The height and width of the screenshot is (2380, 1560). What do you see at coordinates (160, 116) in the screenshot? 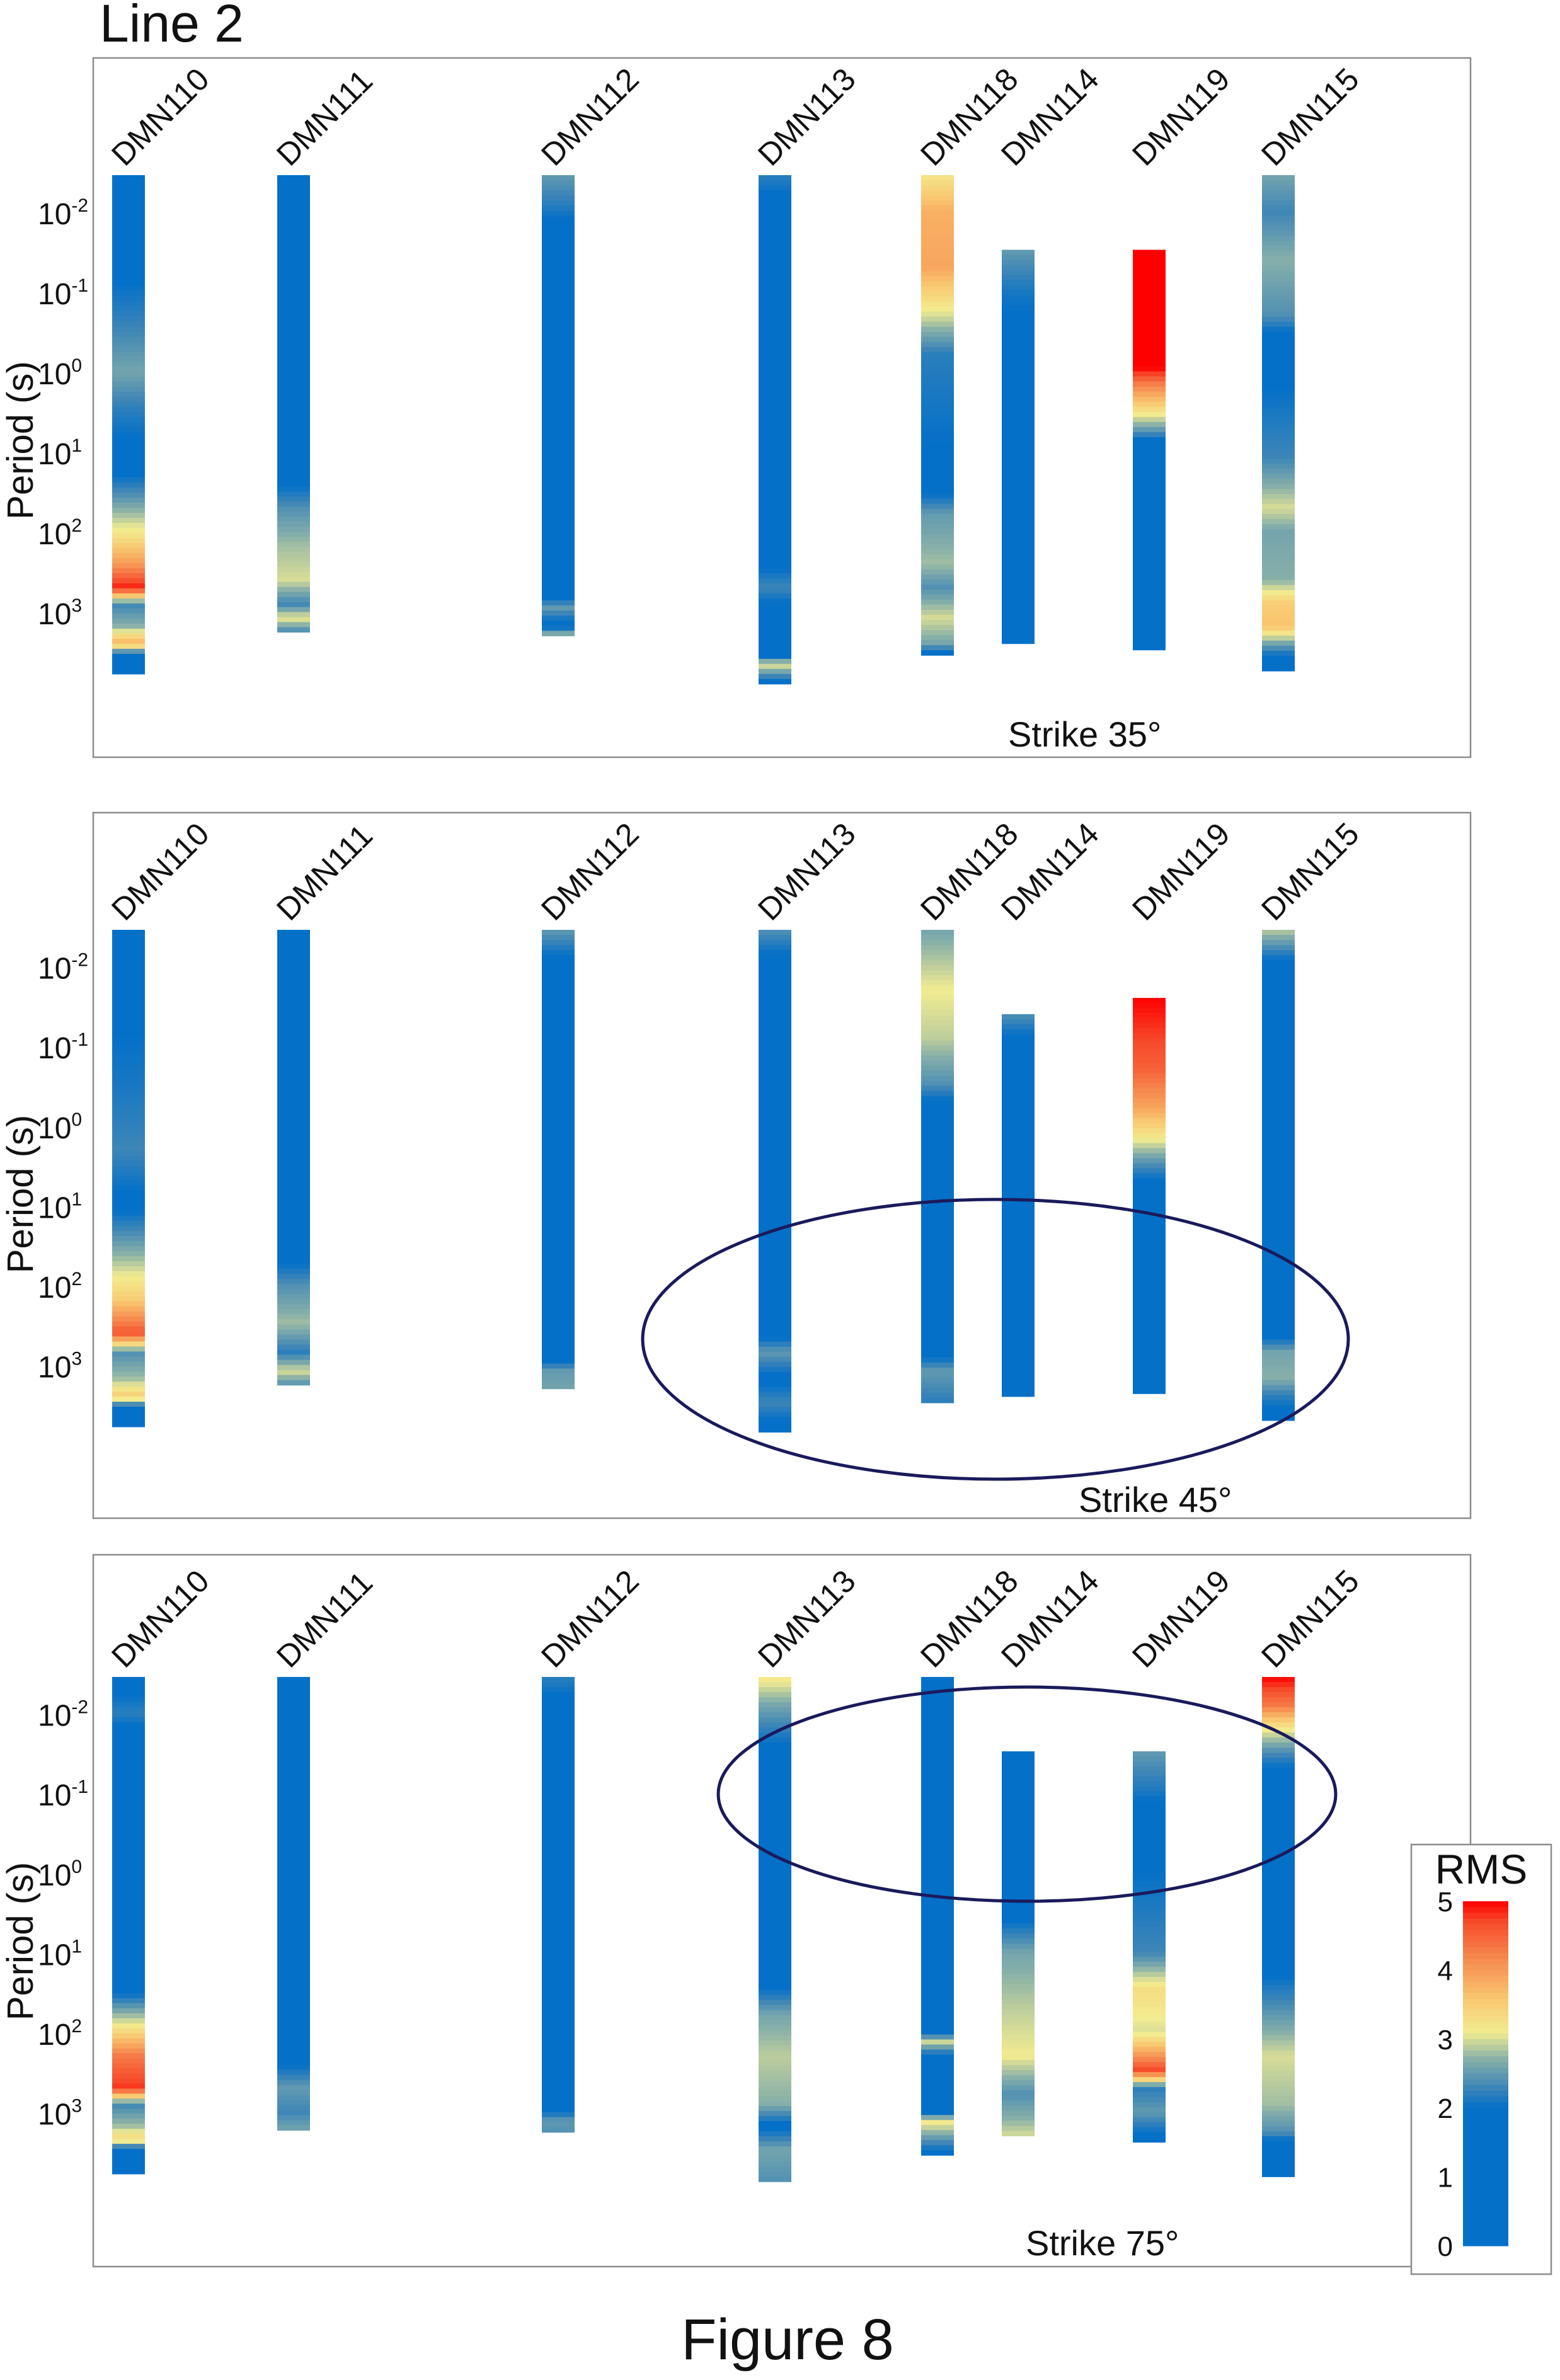
I see `station-label: DMN110` at bounding box center [160, 116].